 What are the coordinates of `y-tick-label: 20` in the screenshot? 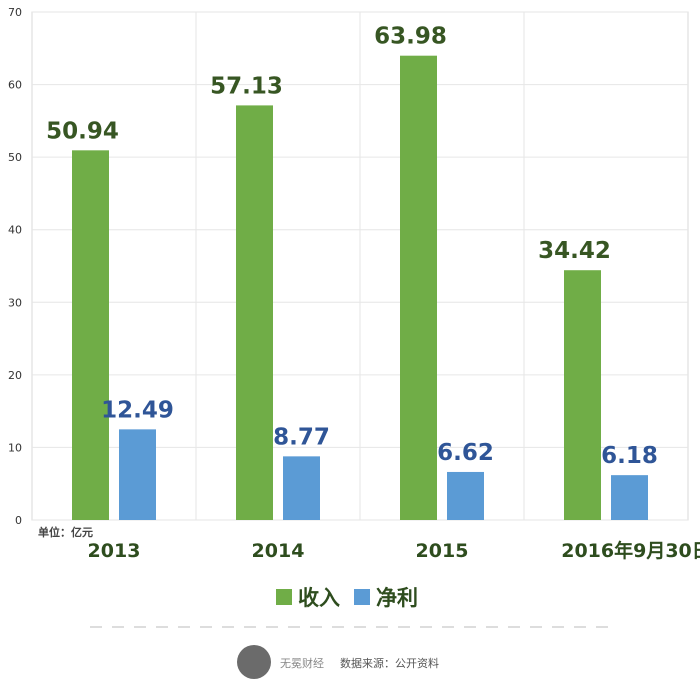 It's located at (15, 375).